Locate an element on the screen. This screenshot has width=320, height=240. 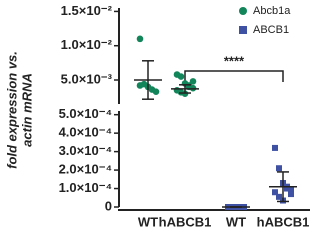
significance-bracket is located at coordinates (234, 76).